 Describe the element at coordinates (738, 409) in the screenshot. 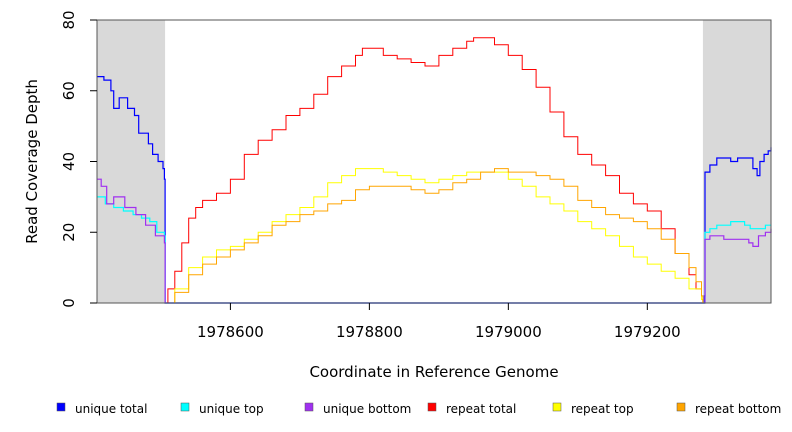

I see `legend-label: repeat bottom` at that location.